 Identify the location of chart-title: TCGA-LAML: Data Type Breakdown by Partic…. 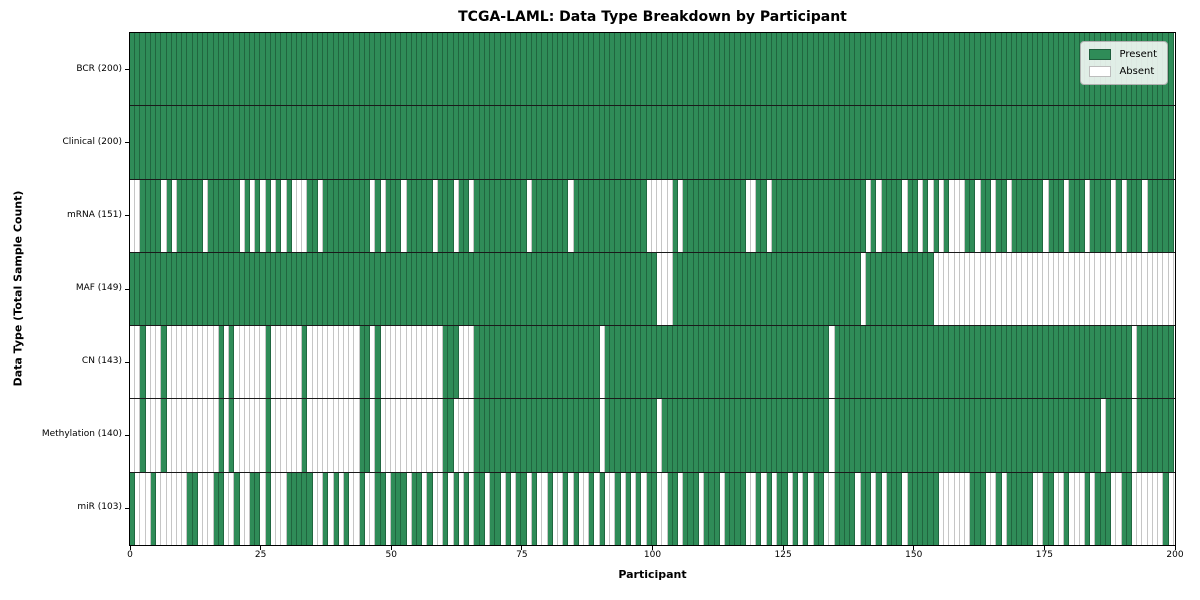
(652, 17).